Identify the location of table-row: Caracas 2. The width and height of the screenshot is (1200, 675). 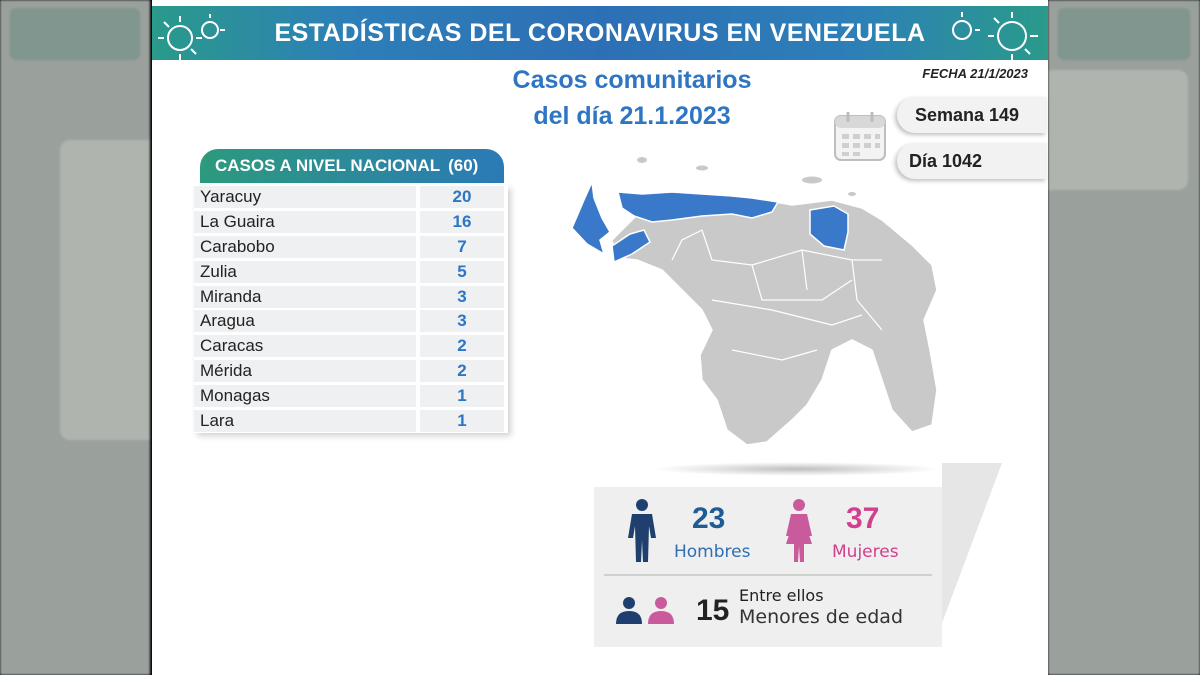
(350, 346).